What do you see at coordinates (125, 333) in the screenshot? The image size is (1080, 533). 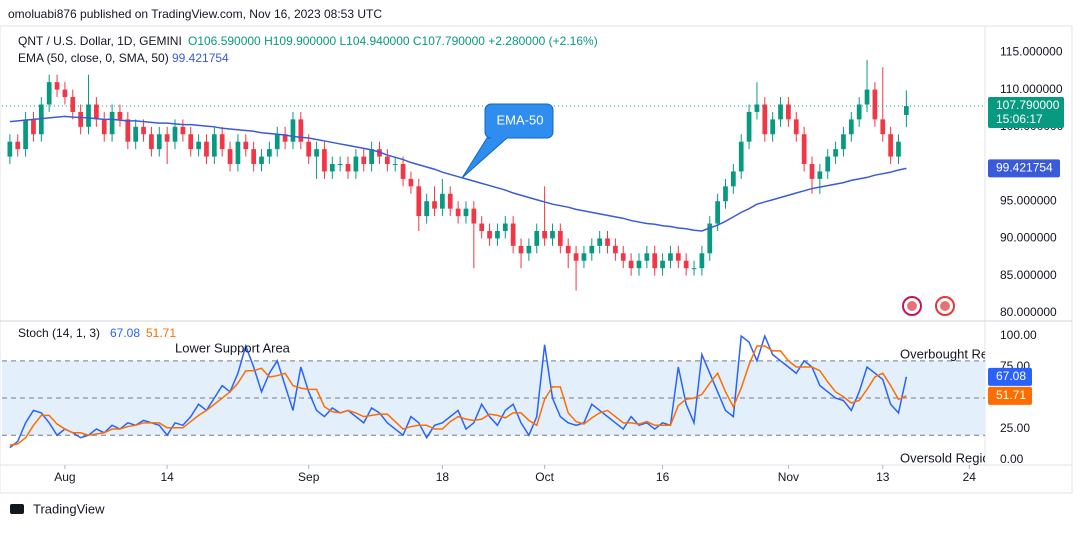 I see `stoch-k-legend: 67.08` at bounding box center [125, 333].